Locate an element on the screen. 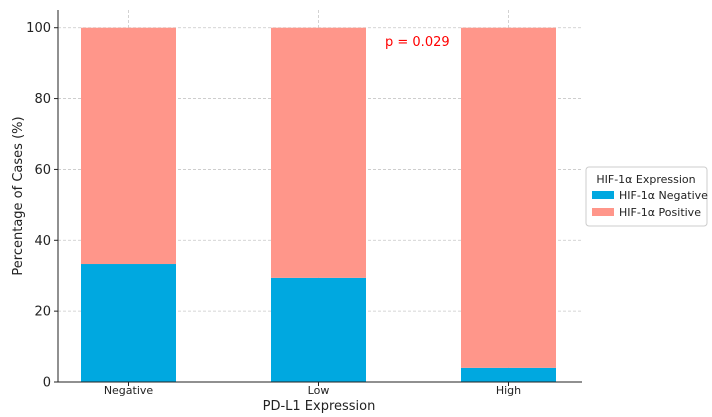 The width and height of the screenshot is (712, 417). x-tick-label: High is located at coordinates (508, 390).